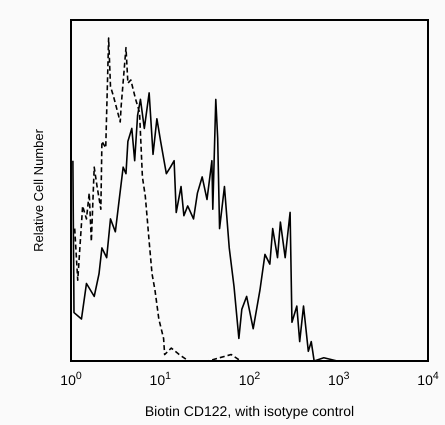 This screenshot has width=445, height=425. What do you see at coordinates (339, 379) in the screenshot?
I see `x-tick-label: 10$^{3}$` at bounding box center [339, 379].